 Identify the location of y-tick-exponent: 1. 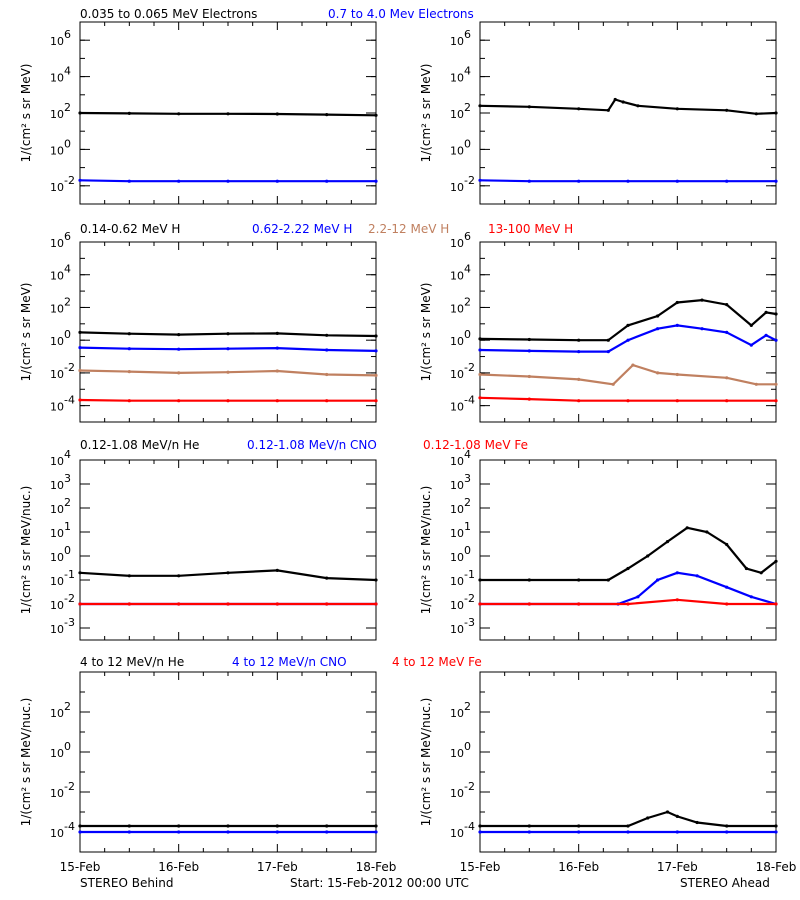
(467, 526).